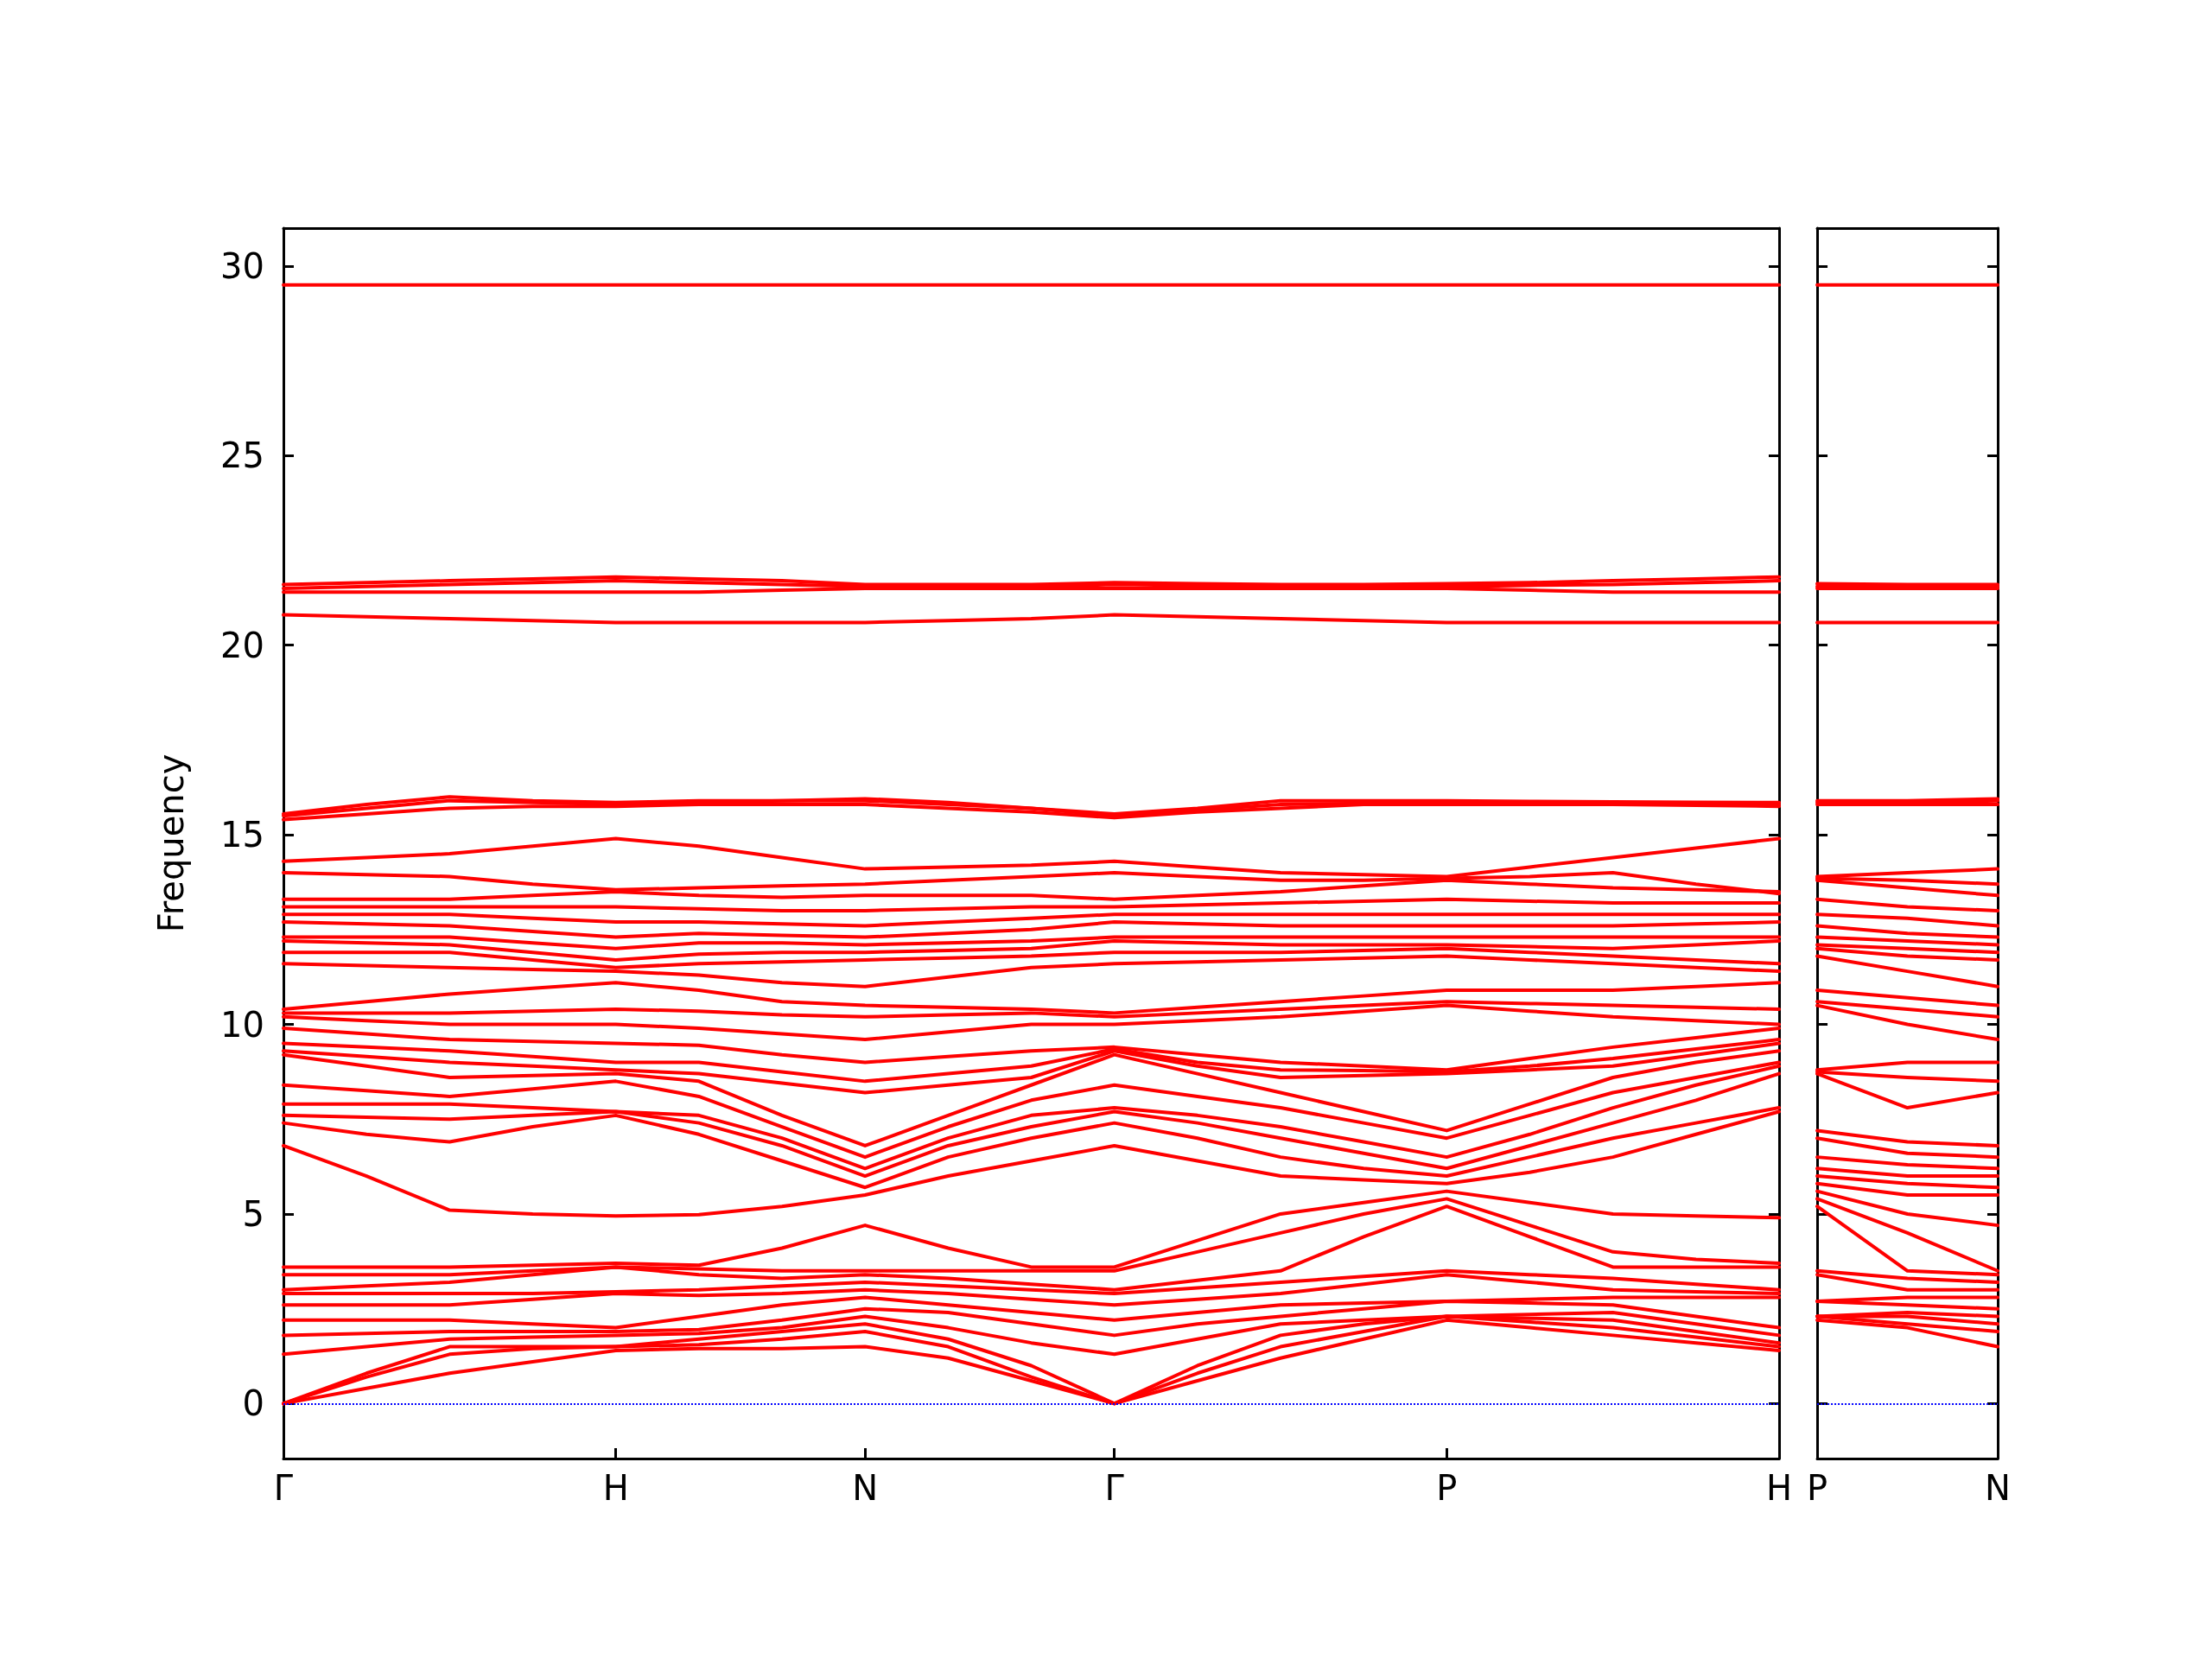 The height and width of the screenshot is (1659, 2212). Describe the element at coordinates (242, 265) in the screenshot. I see `y-tick-label: 30` at that location.